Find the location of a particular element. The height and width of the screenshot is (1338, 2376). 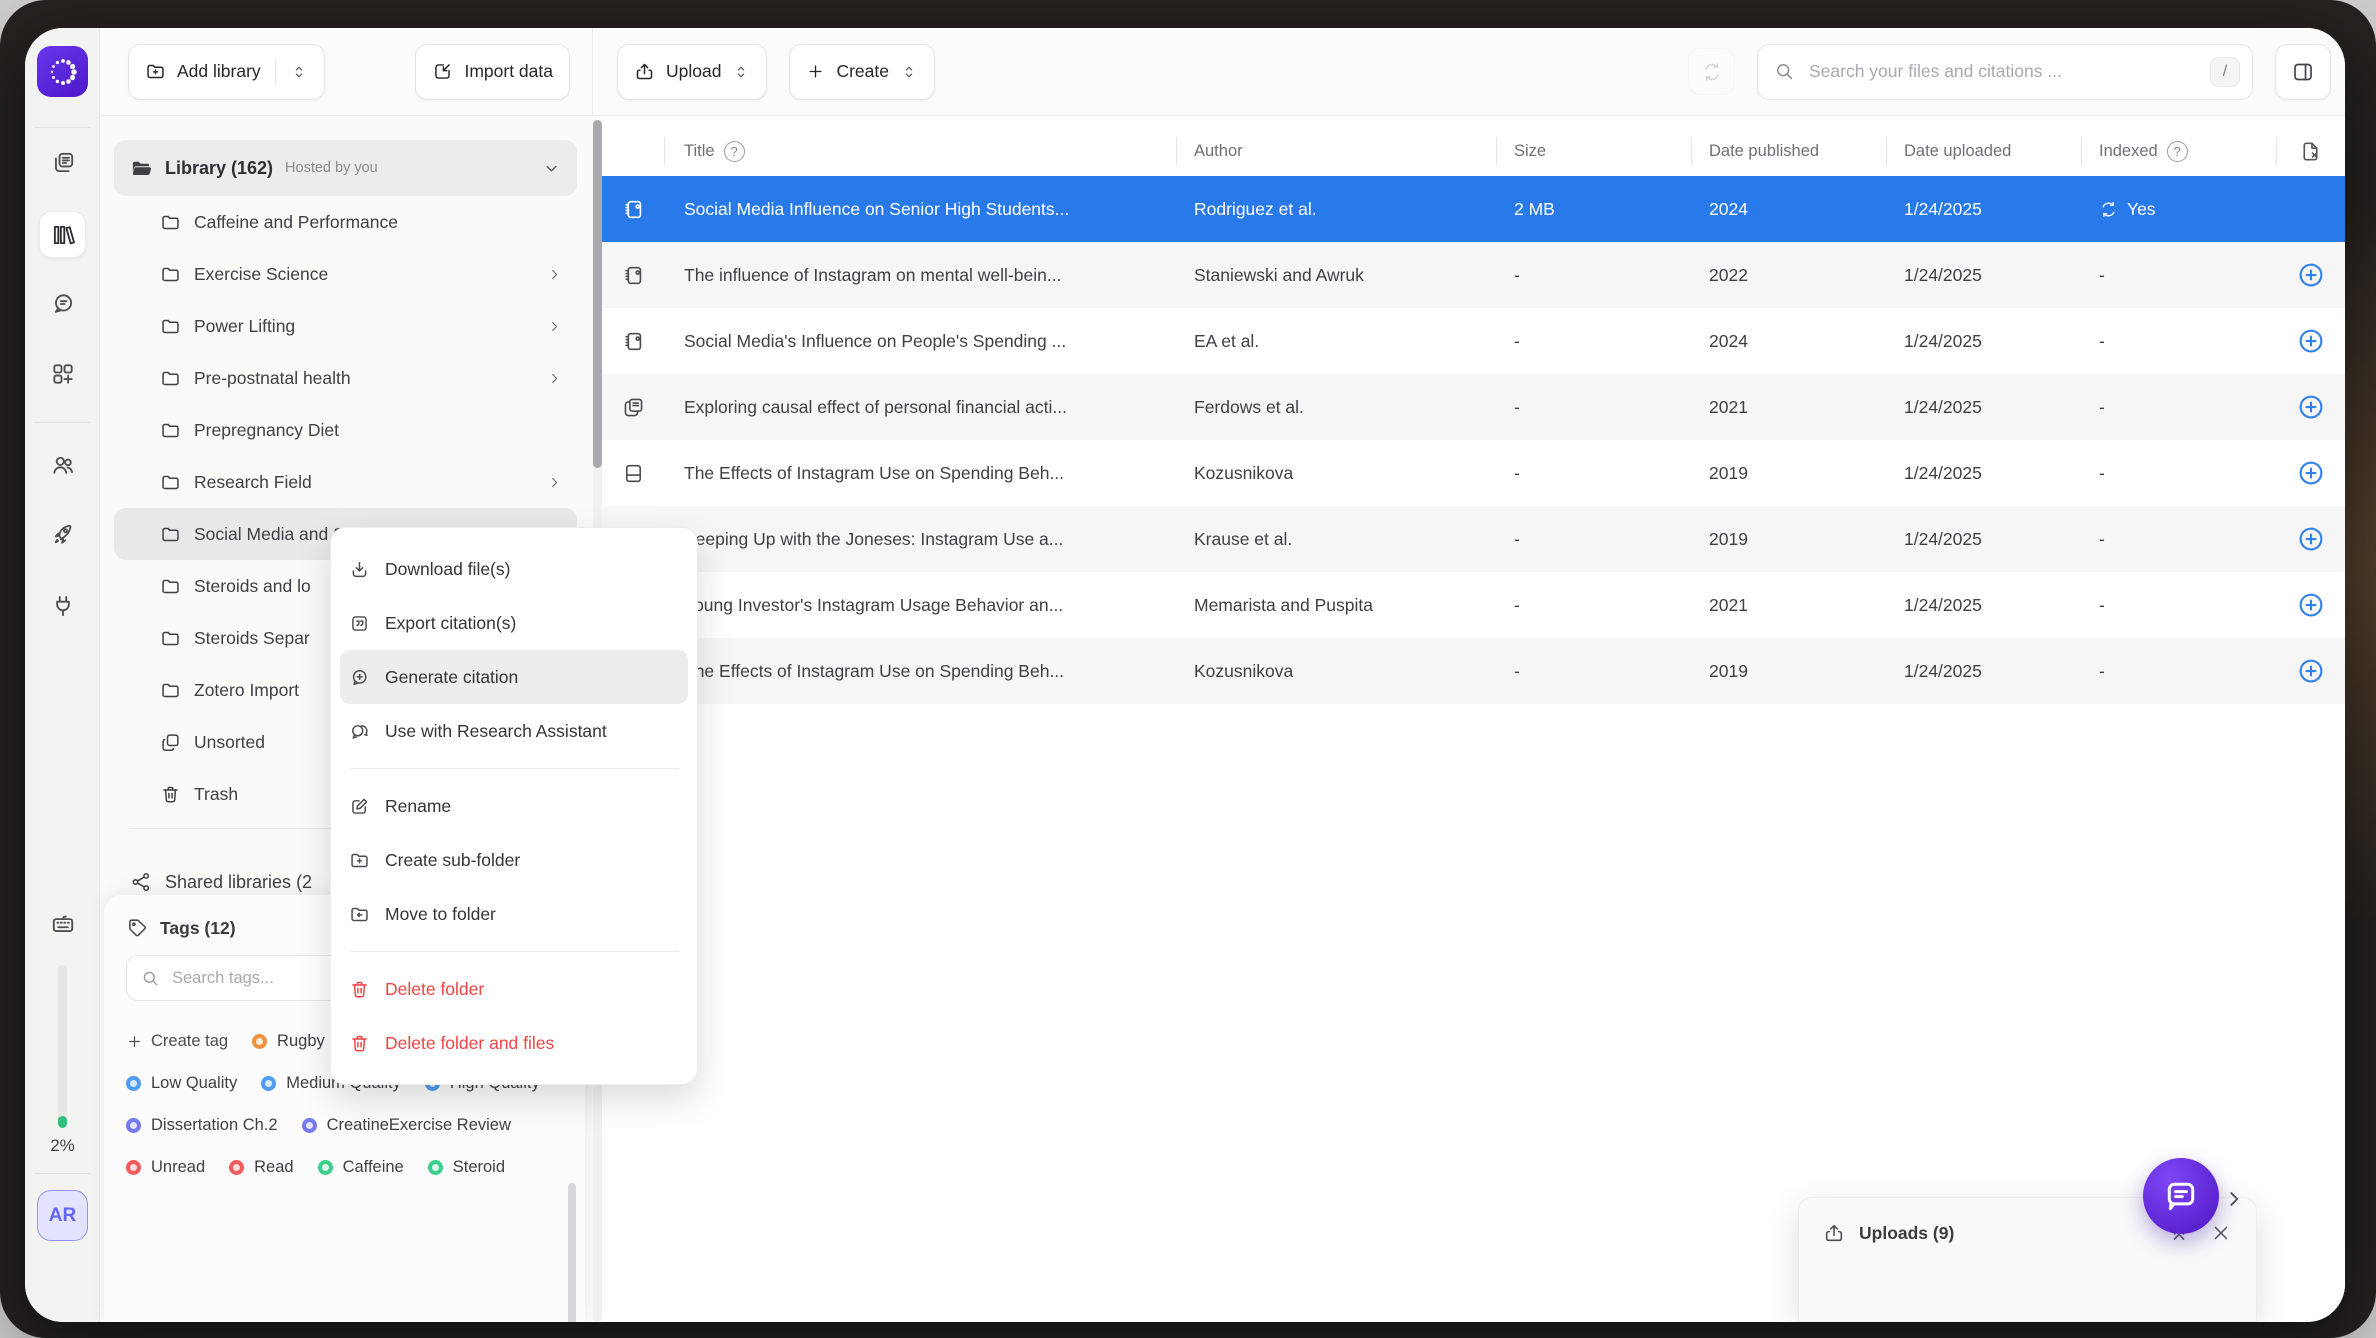

menu-item-generate-citation: Generate citation is located at coordinates (514, 677).